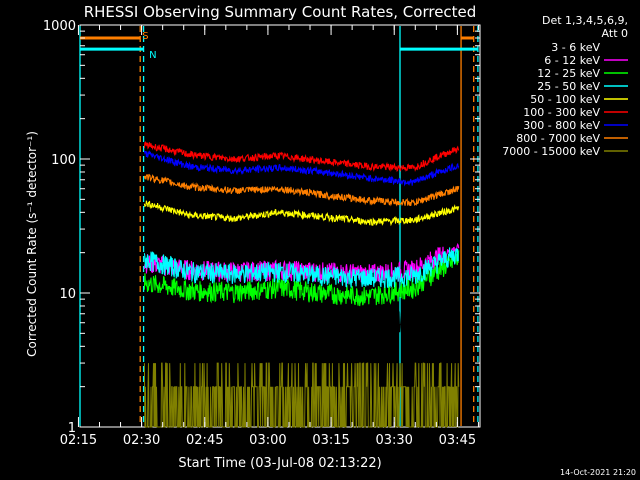  What do you see at coordinates (301, 268) in the screenshot?
I see `series-line-25-50-kev` at bounding box center [301, 268].